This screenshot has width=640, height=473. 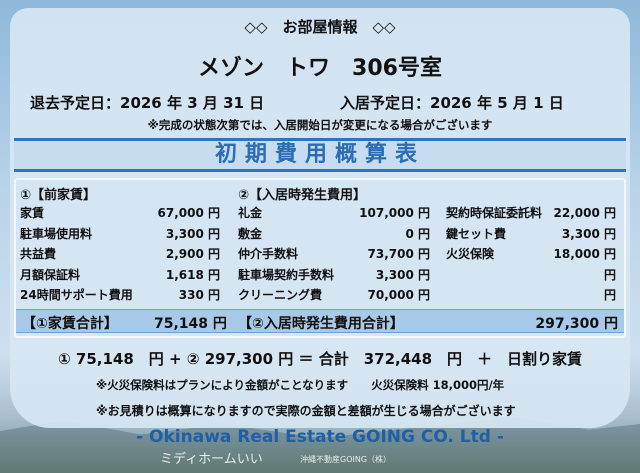 I want to click on move-in-total-value: 297,300 円, so click(x=576, y=324).